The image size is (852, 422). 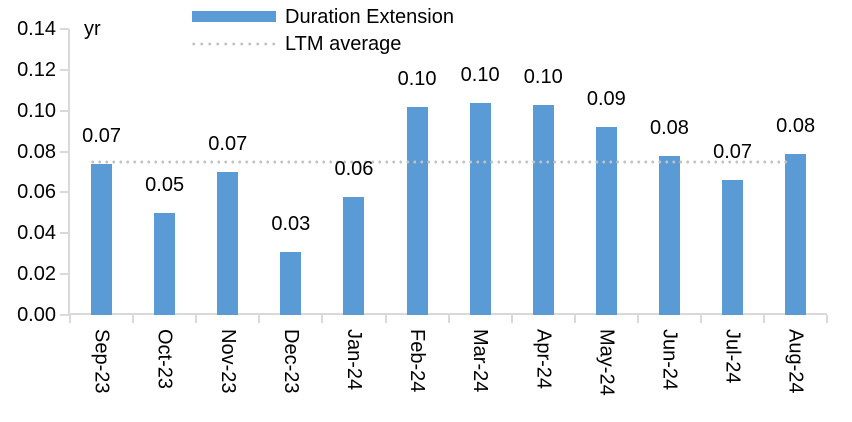 What do you see at coordinates (733, 152) in the screenshot?
I see `data-label-jul-24: 0.07` at bounding box center [733, 152].